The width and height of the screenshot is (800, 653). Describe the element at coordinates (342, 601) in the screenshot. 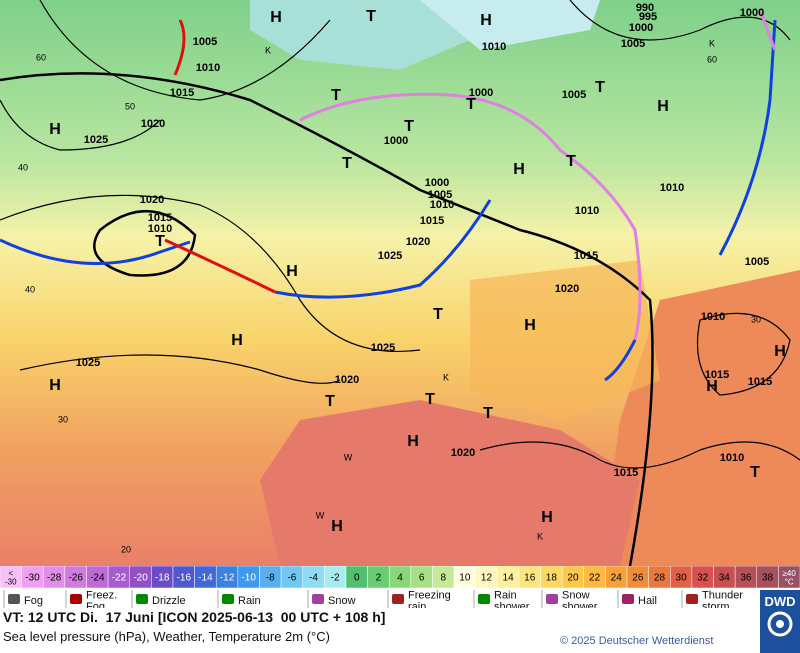

I see `legend-label: Snow` at that location.